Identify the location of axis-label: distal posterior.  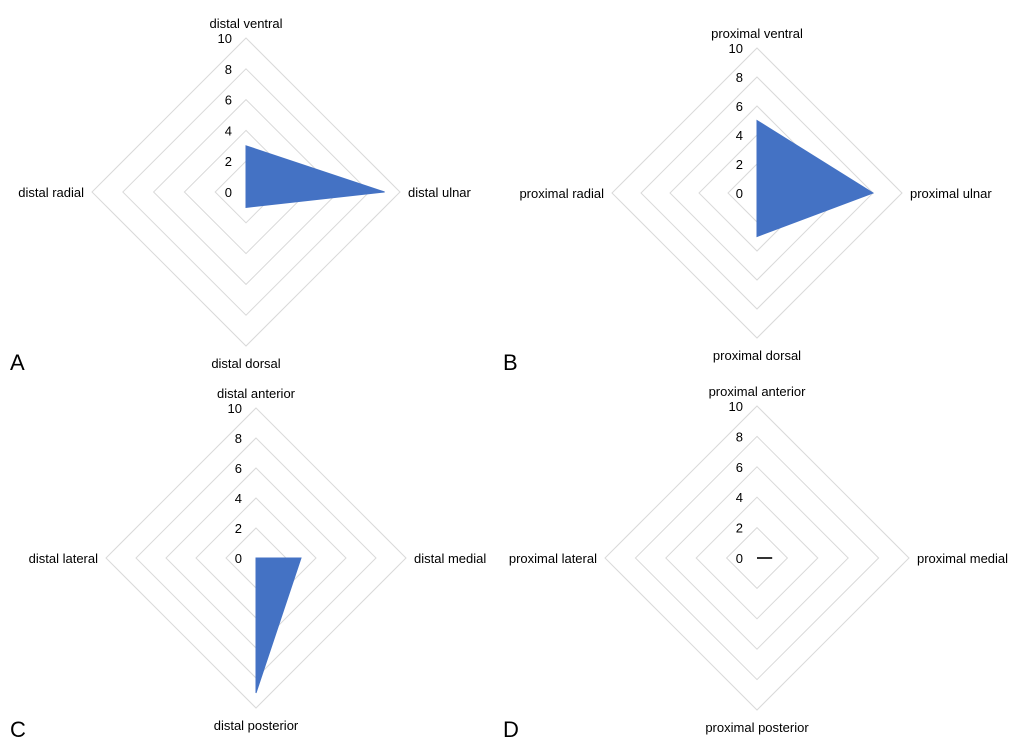
(256, 725).